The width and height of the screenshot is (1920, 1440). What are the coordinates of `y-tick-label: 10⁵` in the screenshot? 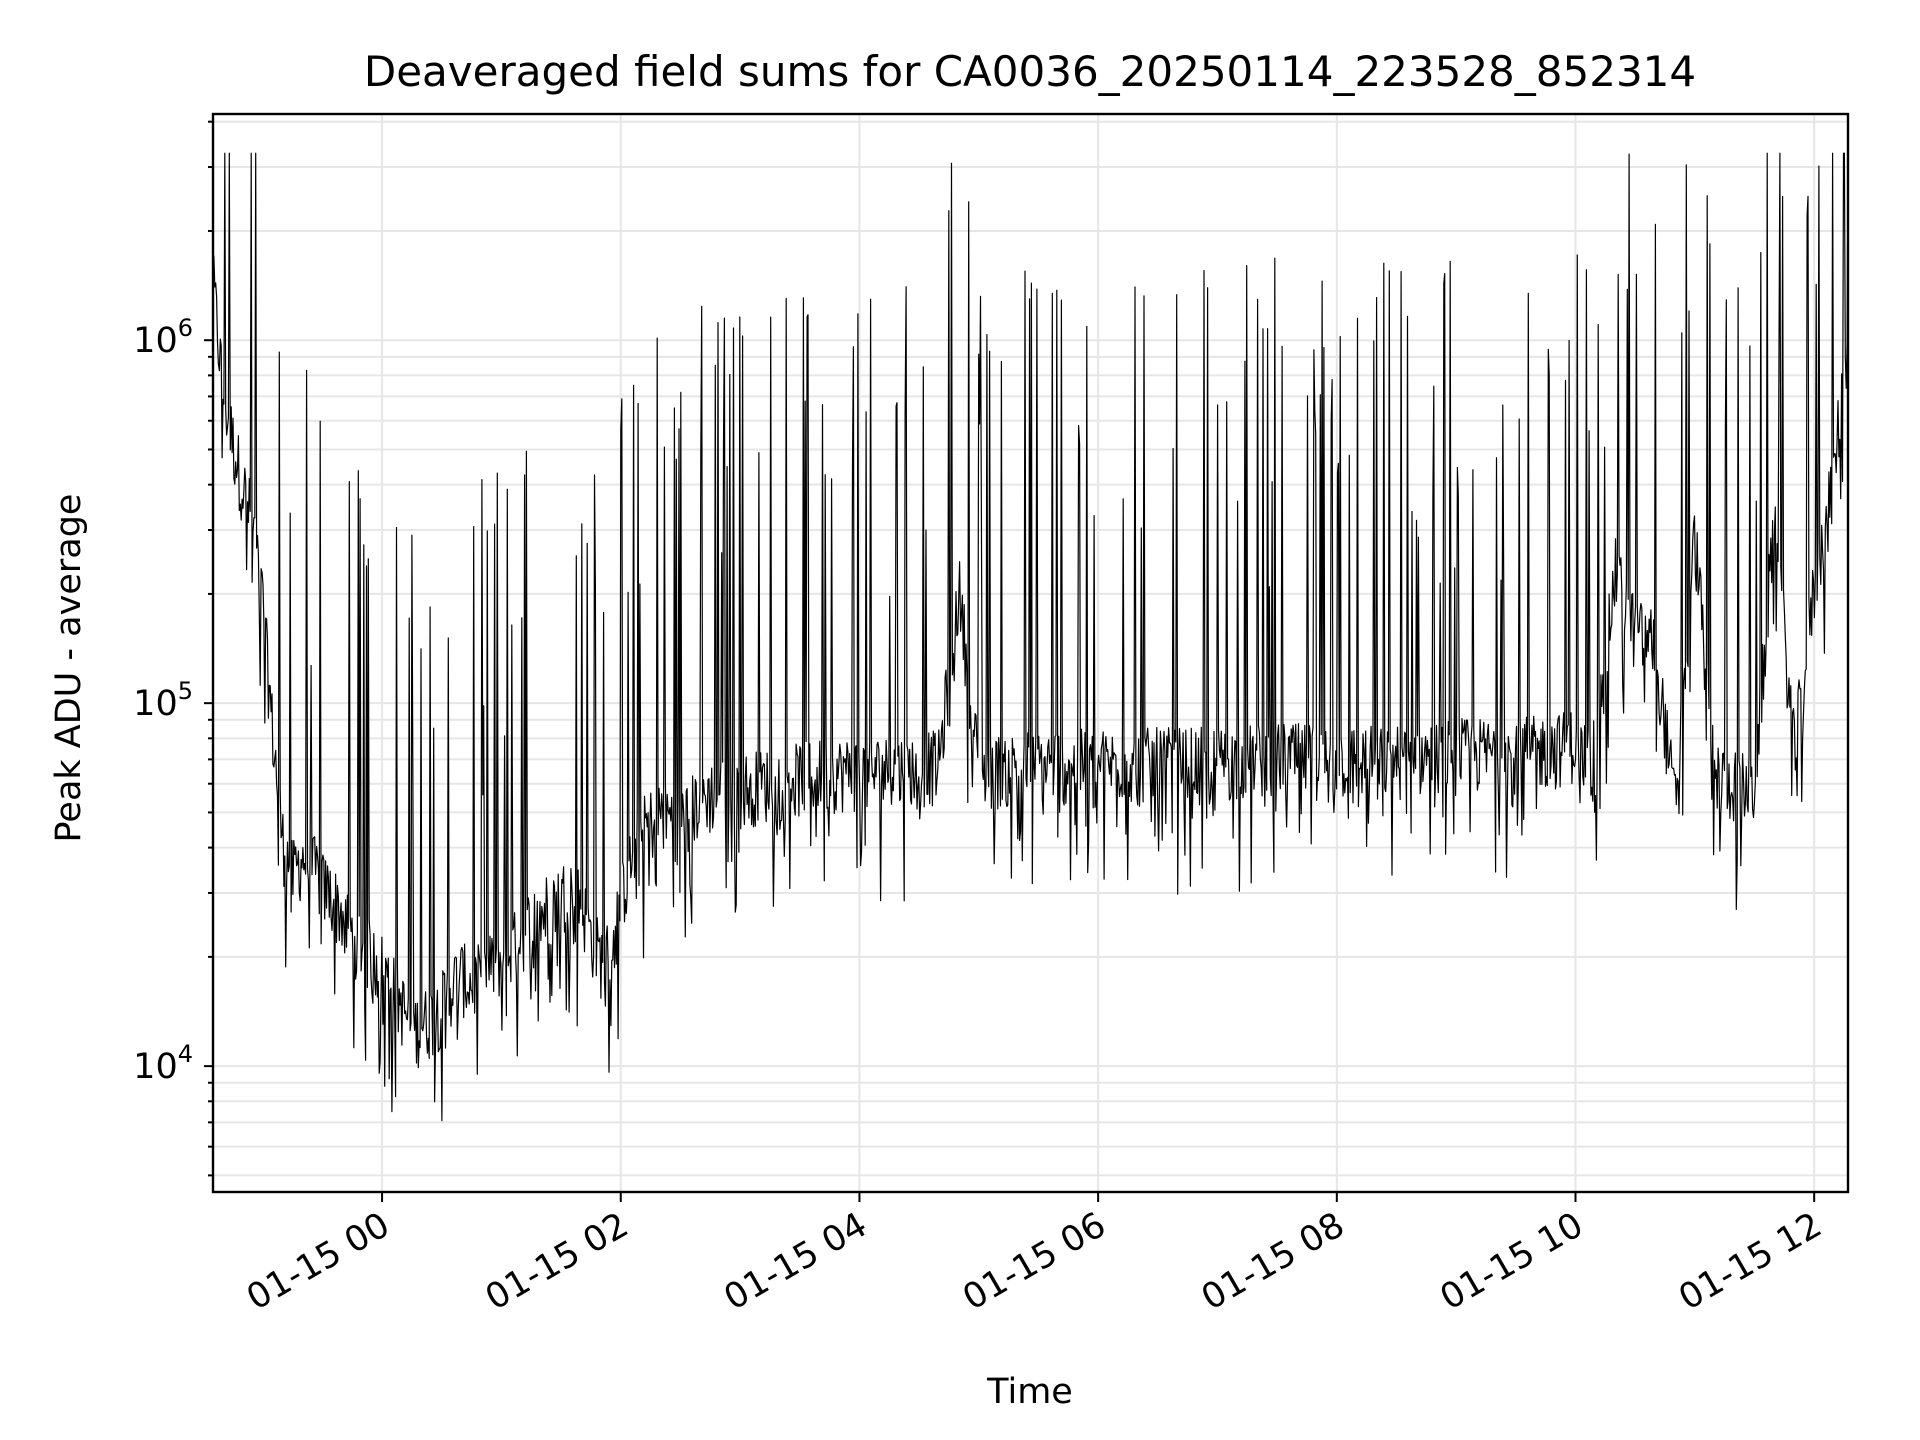 It's located at (163, 700).